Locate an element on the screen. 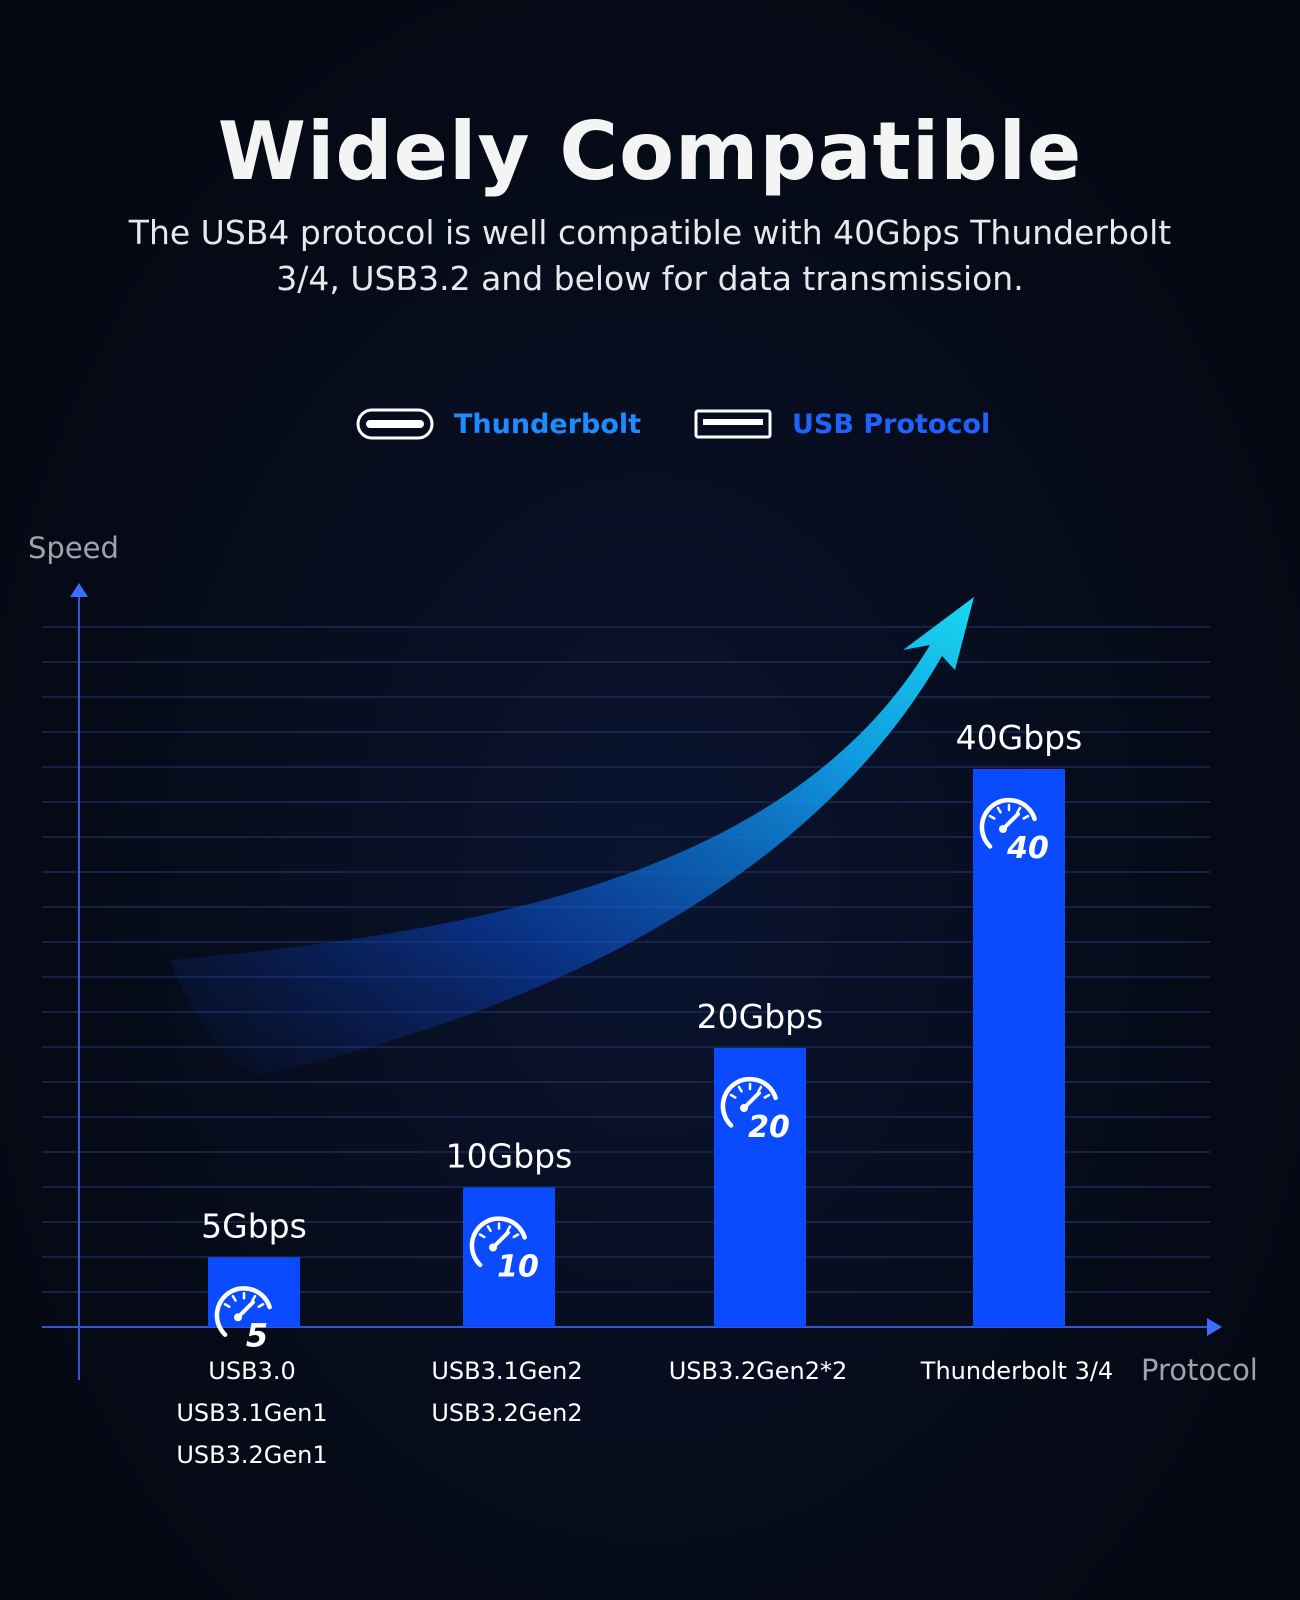 Image resolution: width=1300 pixels, height=1600 pixels. bar-group: 5Gbps 5 USB3.0 USB3.1Gen1 USB3.2Gen1 is located at coordinates (251, 1337).